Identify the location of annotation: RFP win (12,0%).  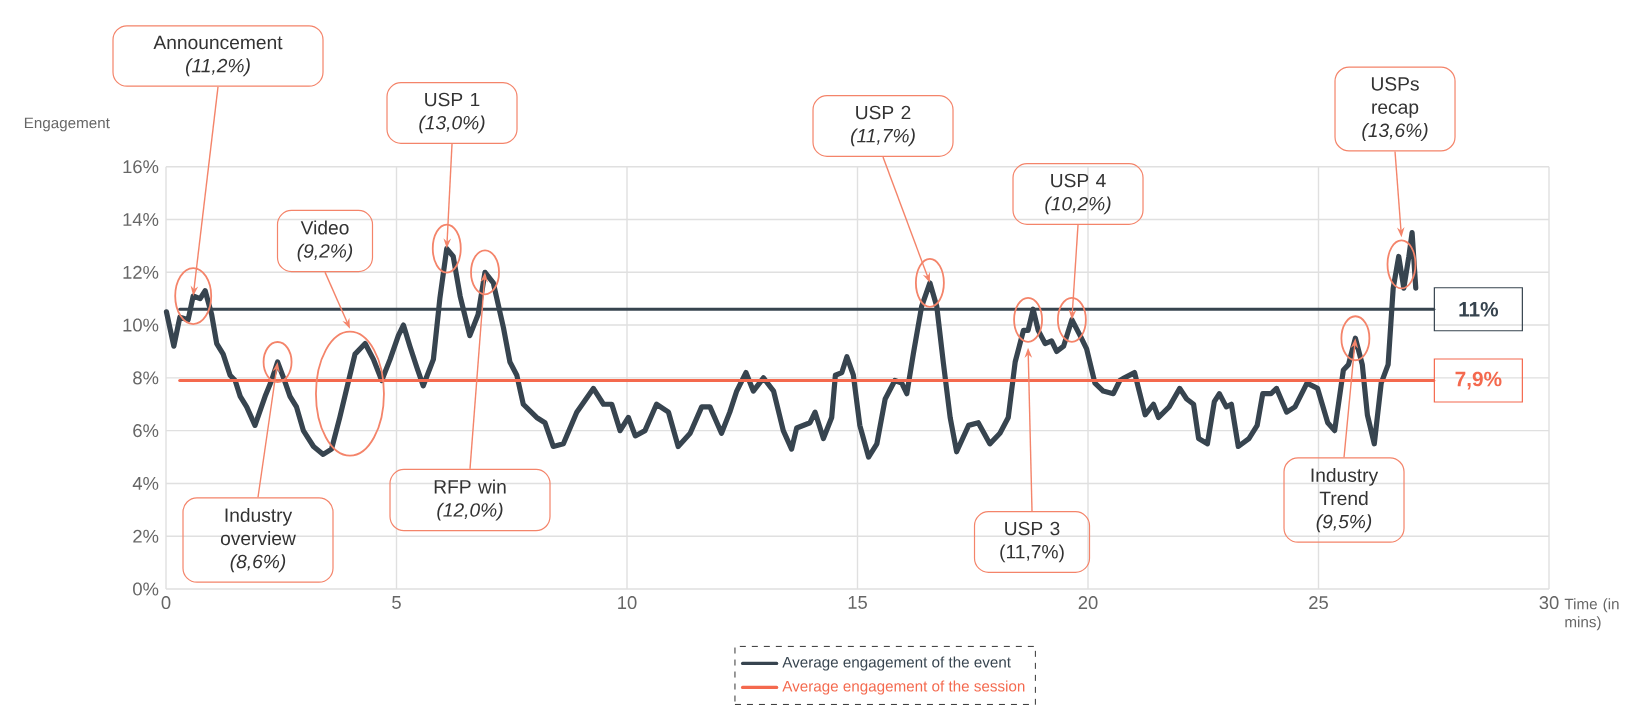
(470, 500).